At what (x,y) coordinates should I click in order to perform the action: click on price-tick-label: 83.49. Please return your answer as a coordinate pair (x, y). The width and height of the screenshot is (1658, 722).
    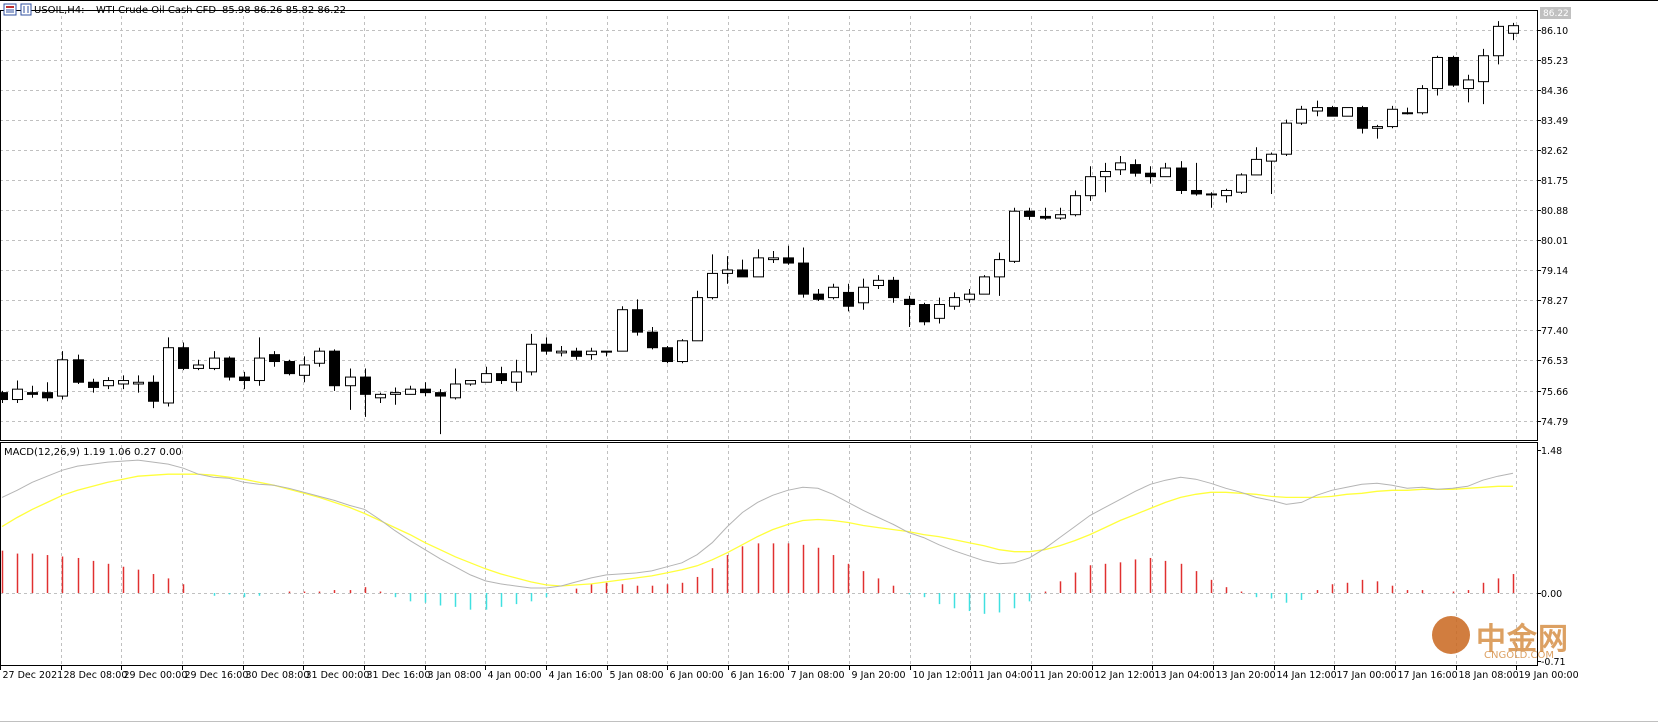
    Looking at the image, I should click on (1554, 121).